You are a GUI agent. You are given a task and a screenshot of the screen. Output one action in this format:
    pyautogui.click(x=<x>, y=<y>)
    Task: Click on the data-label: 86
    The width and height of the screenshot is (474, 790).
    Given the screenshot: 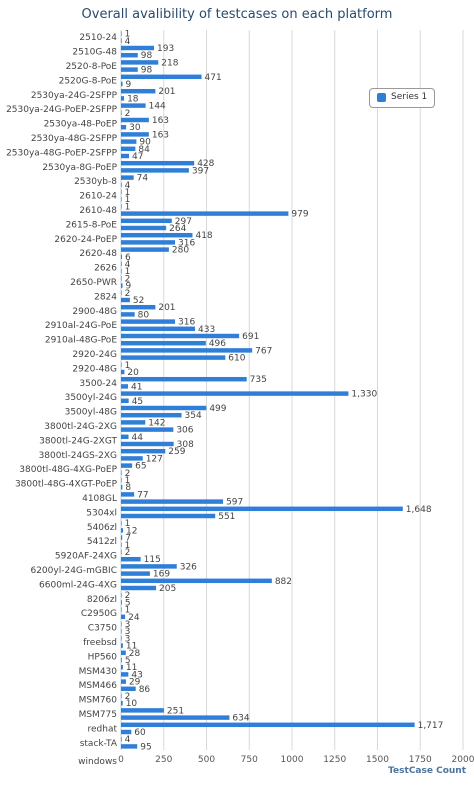 What is the action you would take?
    pyautogui.click(x=145, y=690)
    